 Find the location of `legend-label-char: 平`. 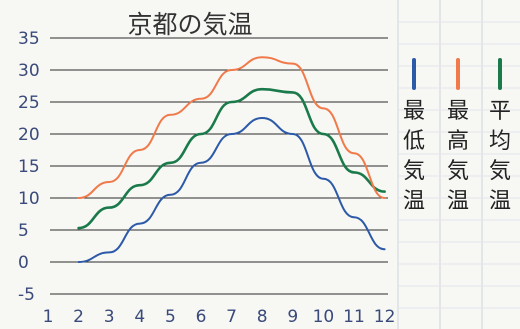

legend-label-char: 平 is located at coordinates (500, 111).